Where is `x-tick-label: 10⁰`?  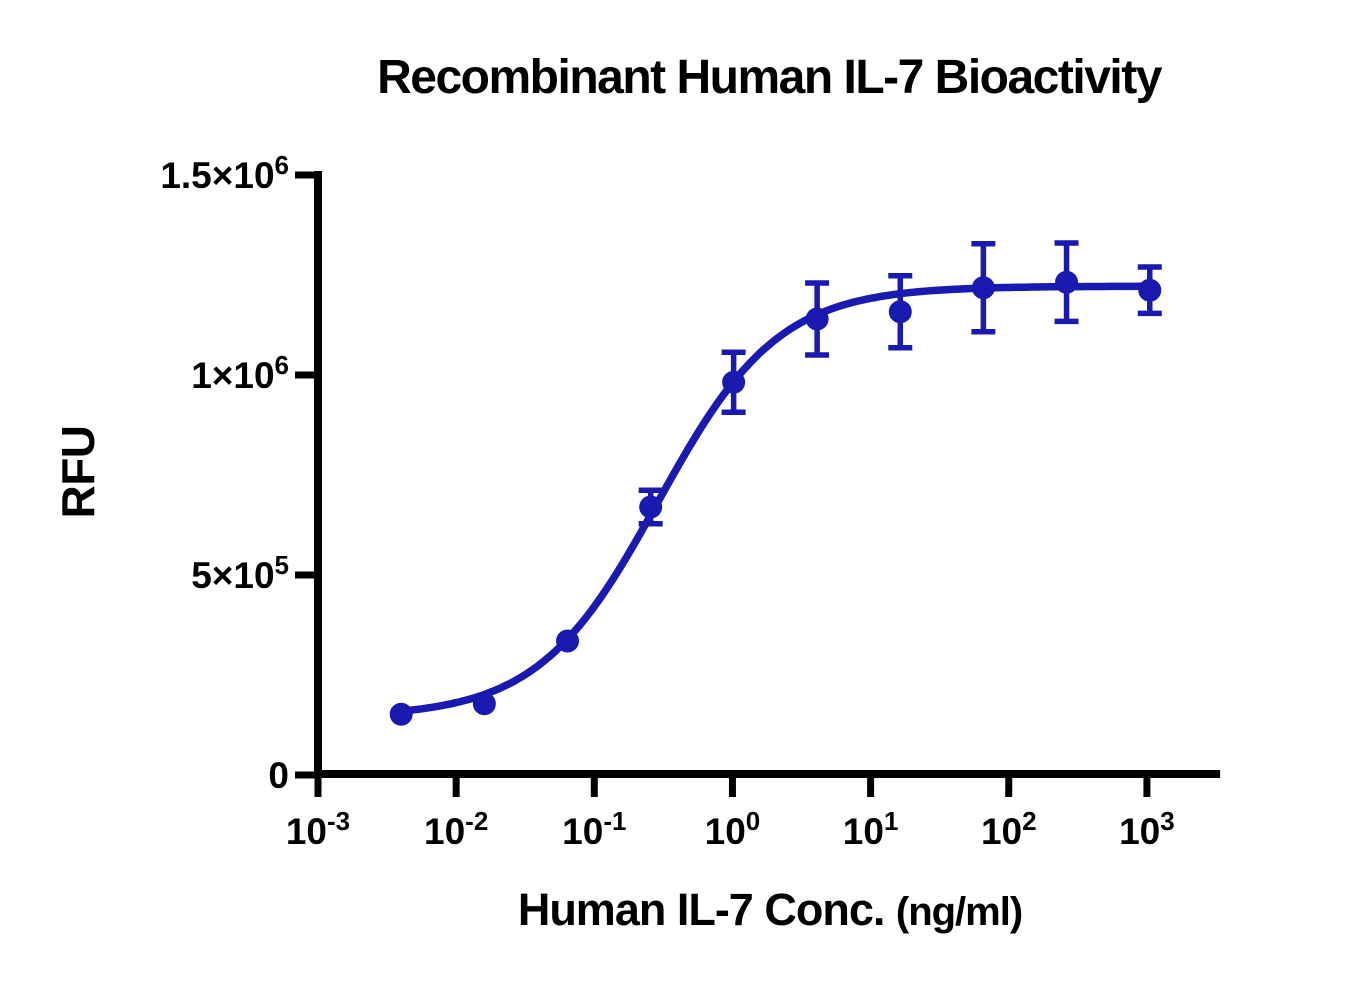 x-tick-label: 10⁰ is located at coordinates (732, 829).